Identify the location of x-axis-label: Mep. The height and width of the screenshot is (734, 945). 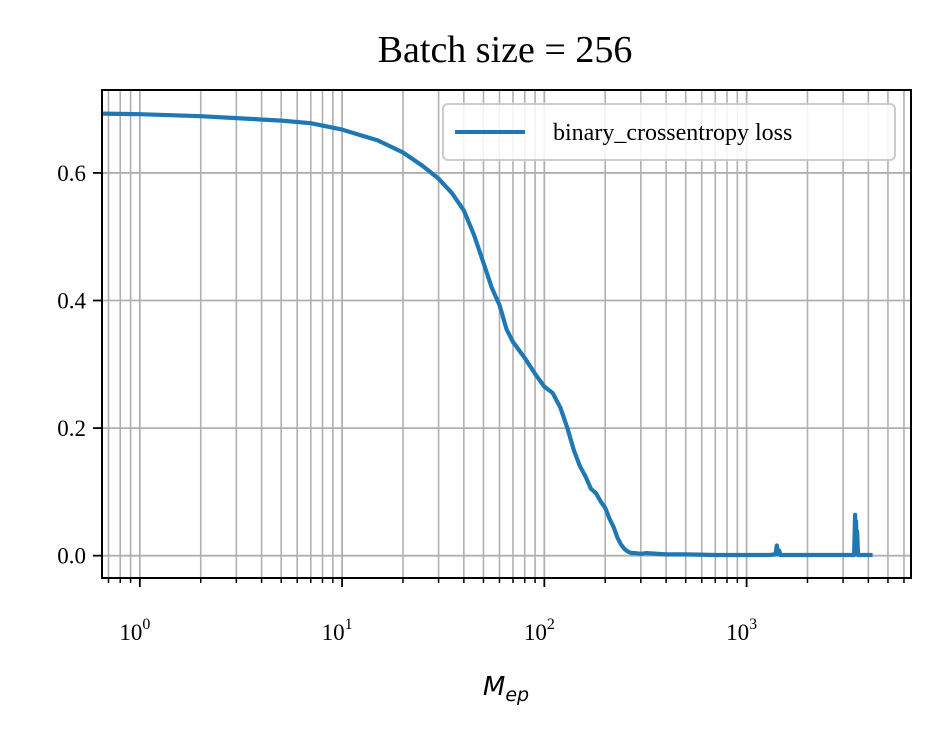
(506, 689).